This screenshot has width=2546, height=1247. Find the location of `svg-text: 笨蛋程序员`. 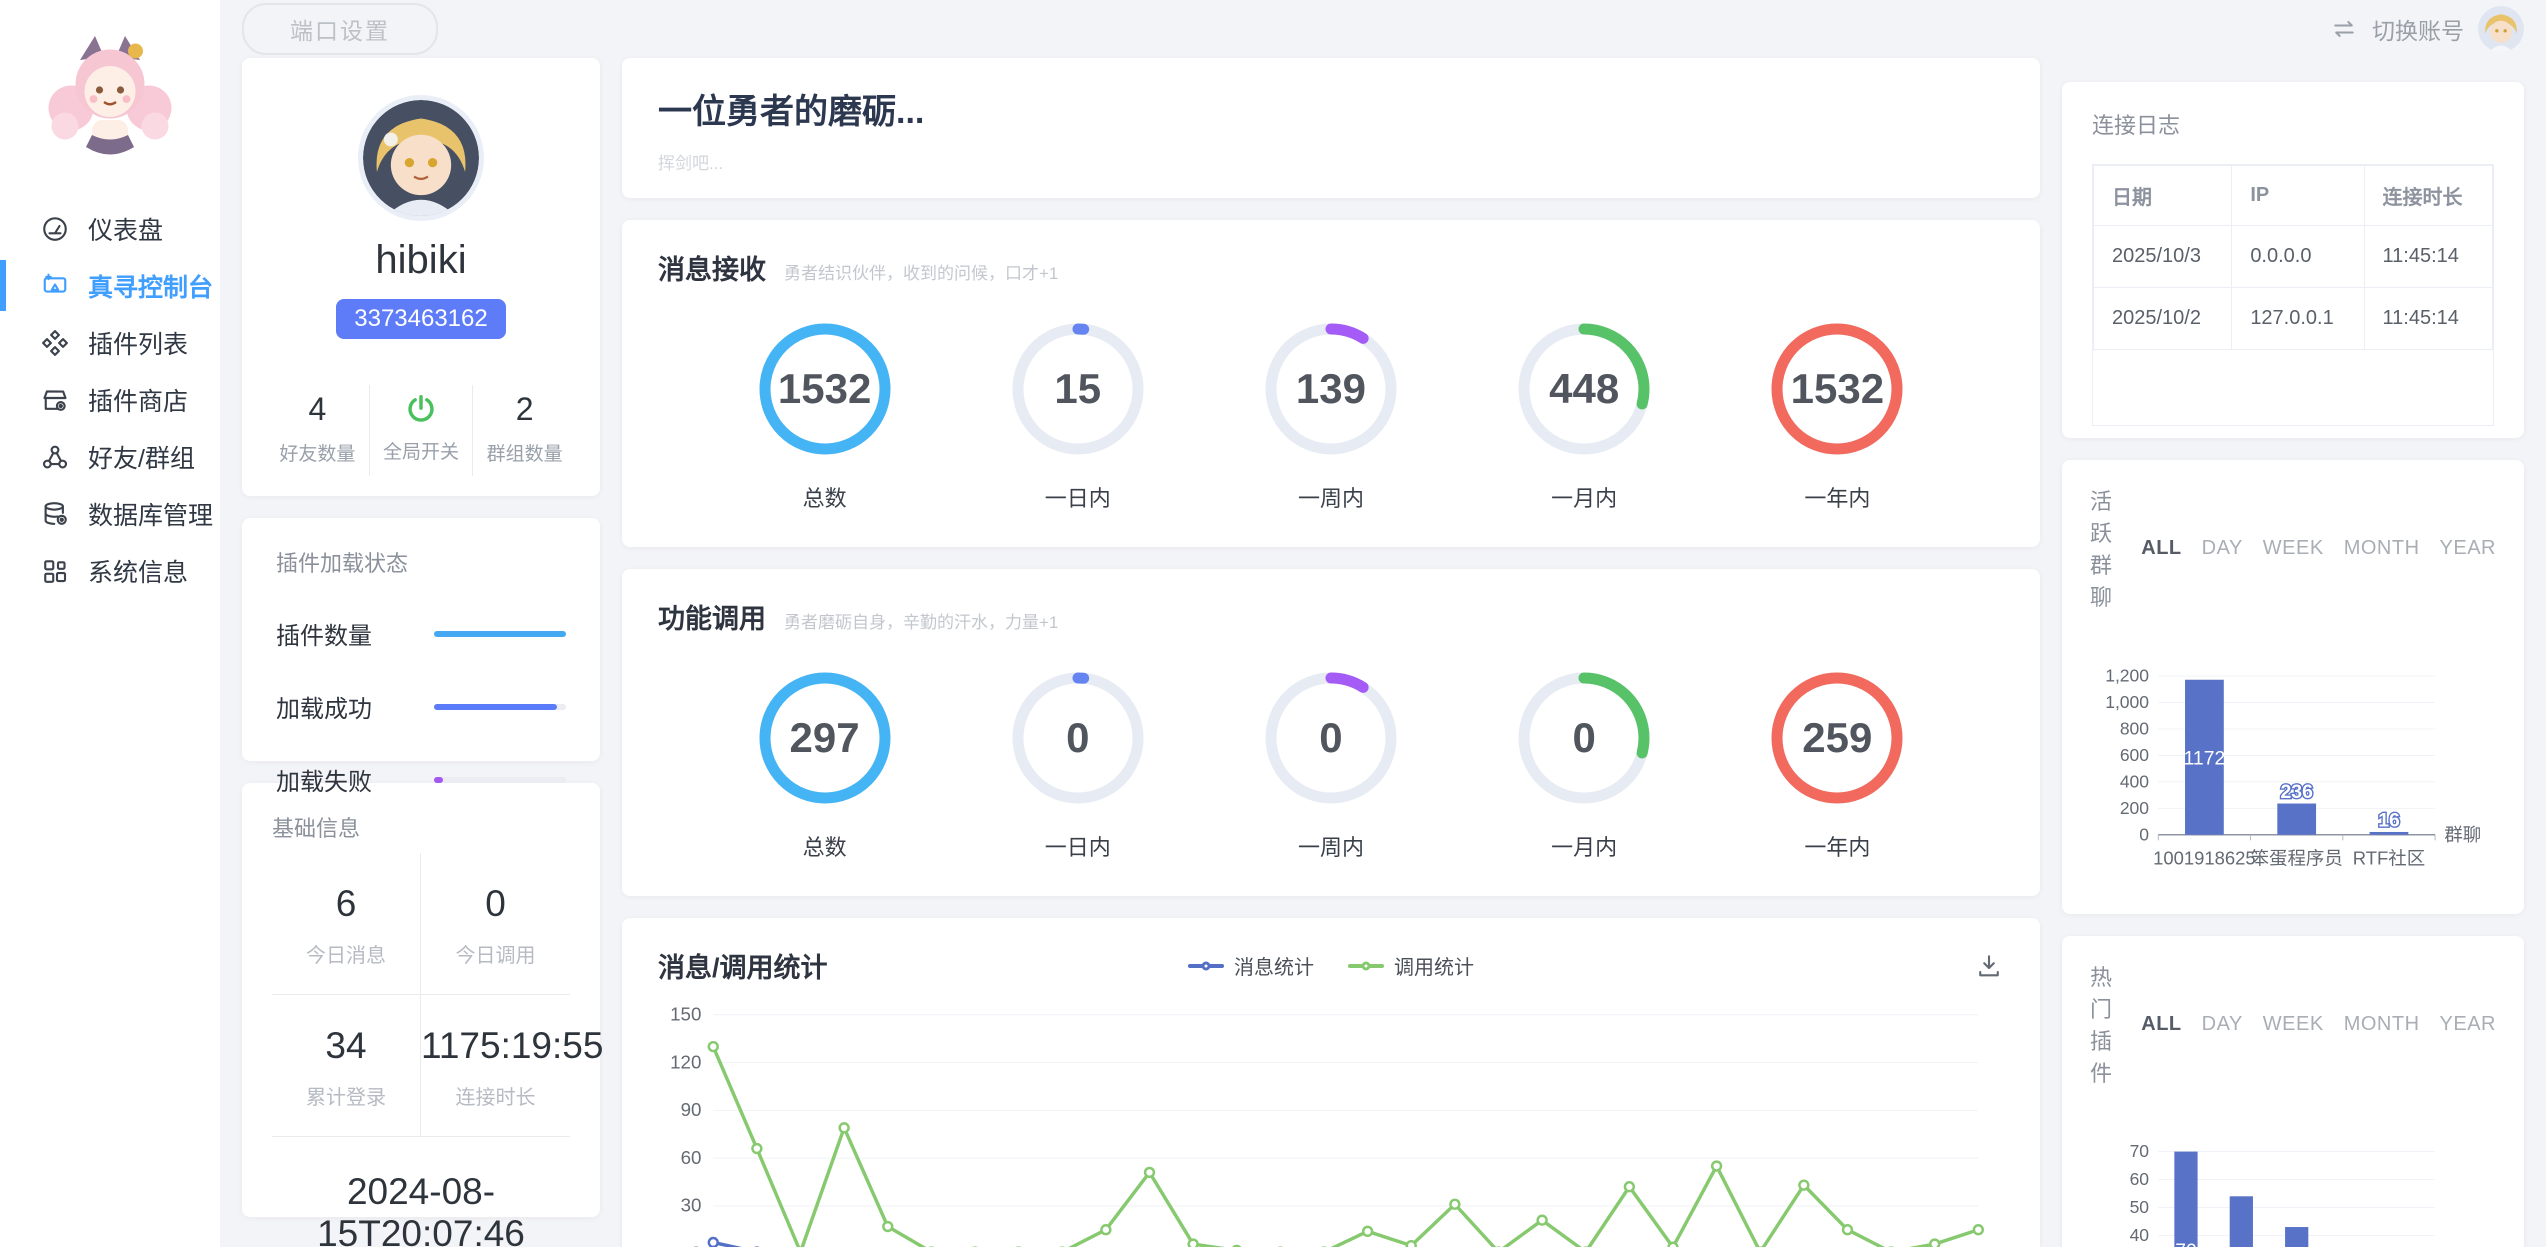

svg-text: 笨蛋程序员 is located at coordinates (2297, 857).